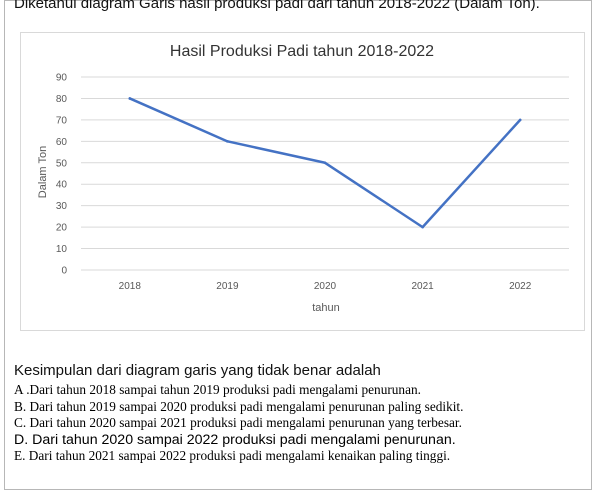 Image resolution: width=598 pixels, height=494 pixels. What do you see at coordinates (62, 249) in the screenshot?
I see `y-tick-label: 10` at bounding box center [62, 249].